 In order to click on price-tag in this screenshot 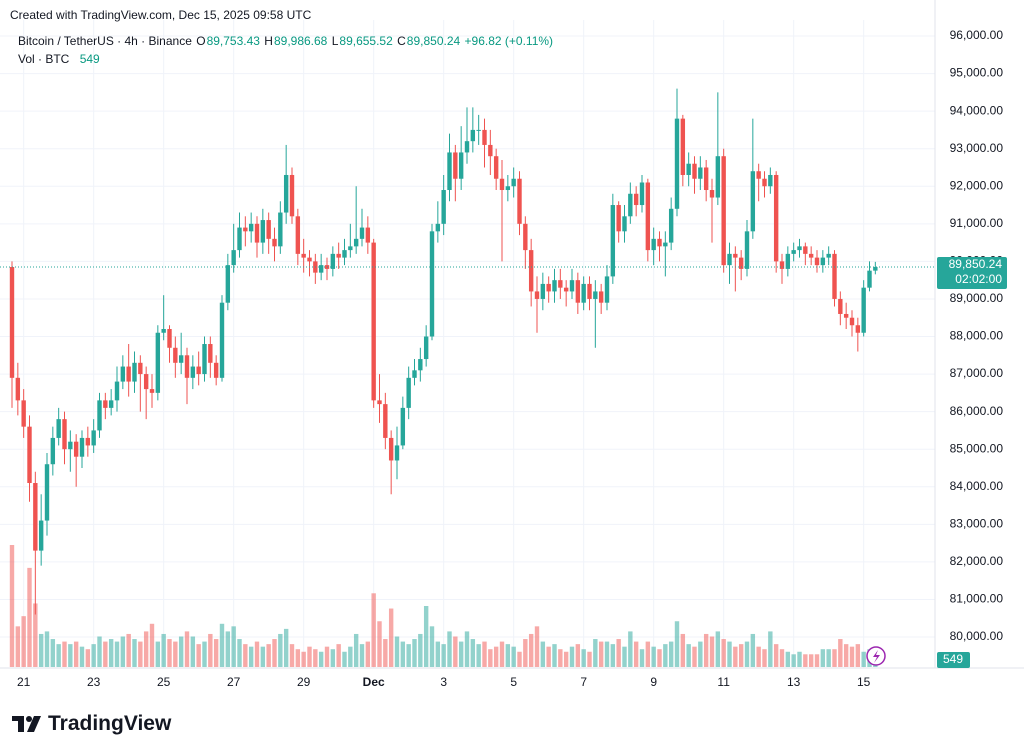, I will do `click(972, 273)`.